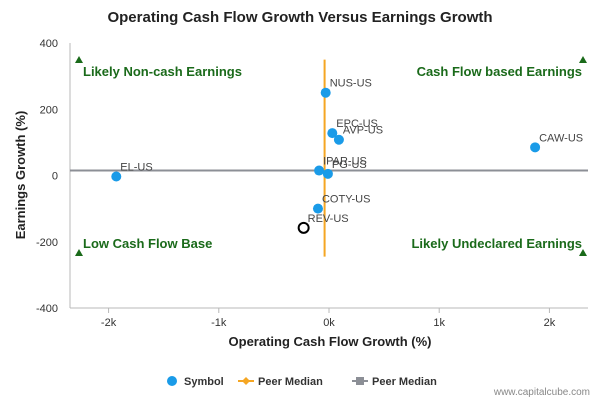 This screenshot has height=400, width=600. Describe the element at coordinates (346, 200) in the screenshot. I see `data-point-label: COTY-US` at that location.